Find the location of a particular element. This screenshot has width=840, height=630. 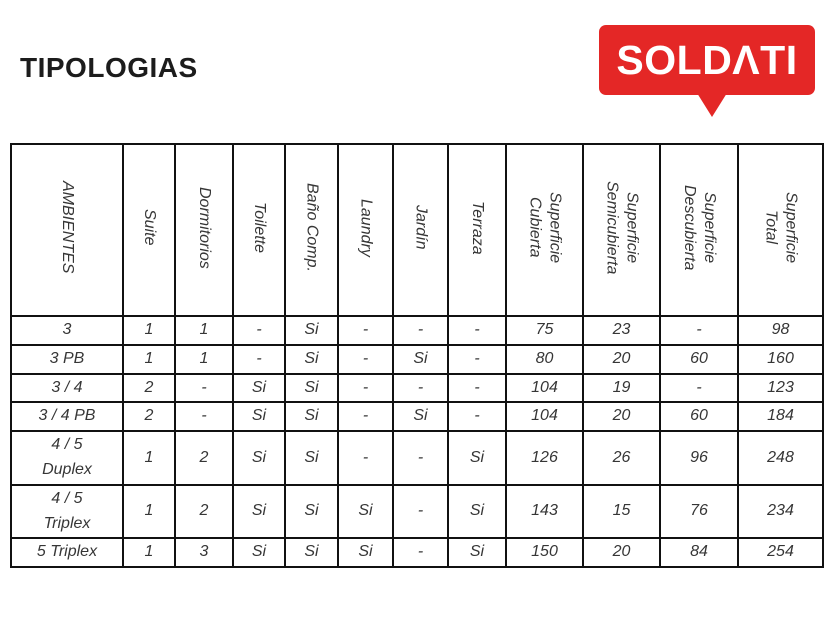

soldati-logo: SOLDΛTI is located at coordinates (707, 75).